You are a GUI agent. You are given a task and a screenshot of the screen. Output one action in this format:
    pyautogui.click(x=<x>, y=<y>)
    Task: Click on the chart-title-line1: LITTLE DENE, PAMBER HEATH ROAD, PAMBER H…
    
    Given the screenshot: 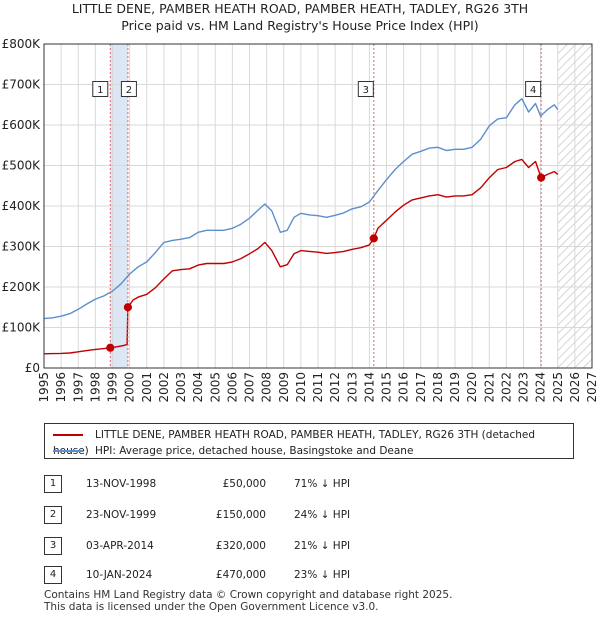 What is the action you would take?
    pyautogui.click(x=300, y=8)
    